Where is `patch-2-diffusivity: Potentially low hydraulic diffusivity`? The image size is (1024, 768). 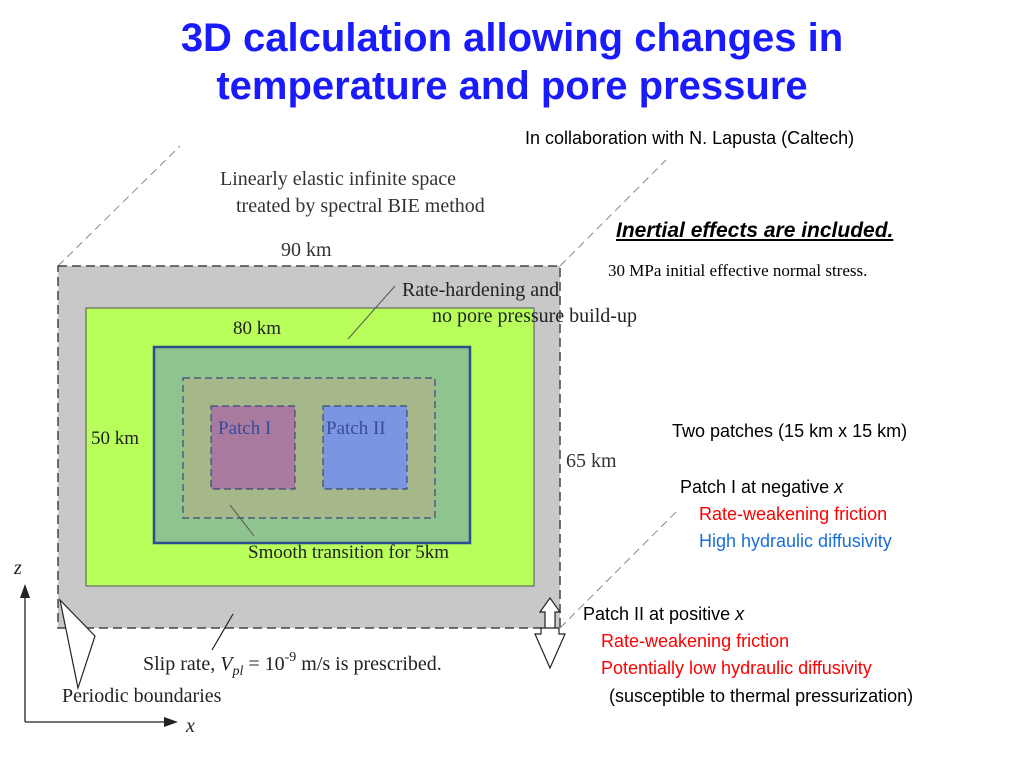 patch-2-diffusivity: Potentially low hydraulic diffusivity is located at coordinates (736, 668).